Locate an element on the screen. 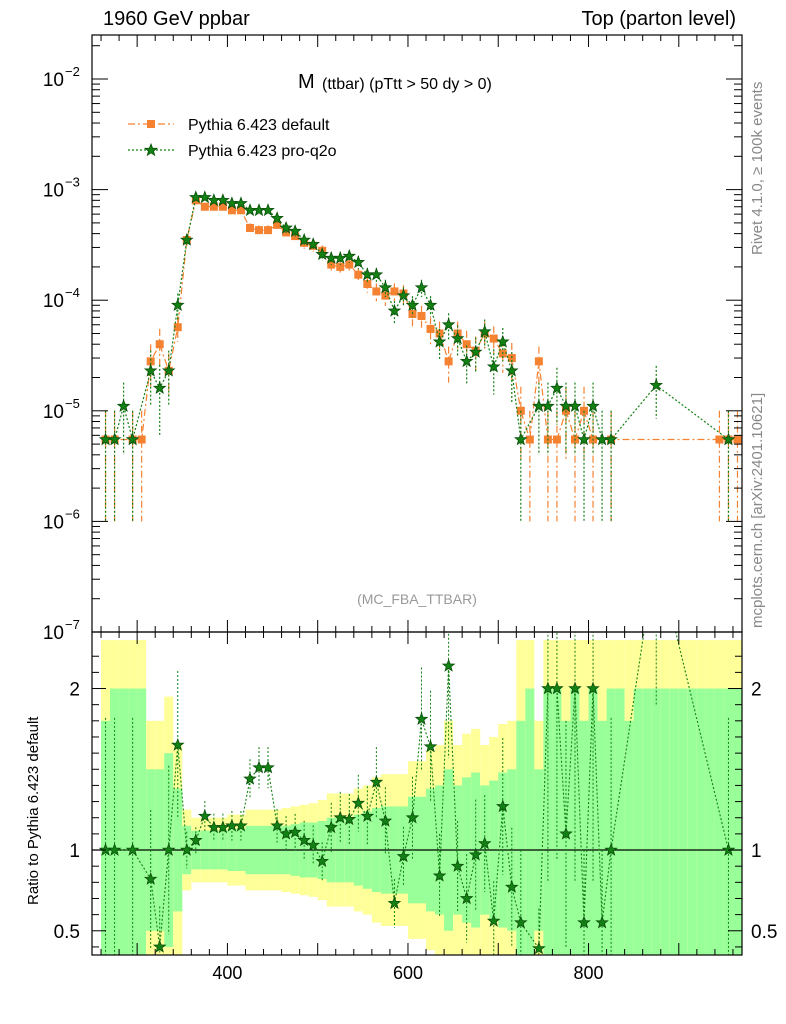 Image resolution: width=786 pixels, height=1024 pixels. header-left: 1960 GeV ppbar is located at coordinates (176, 19).